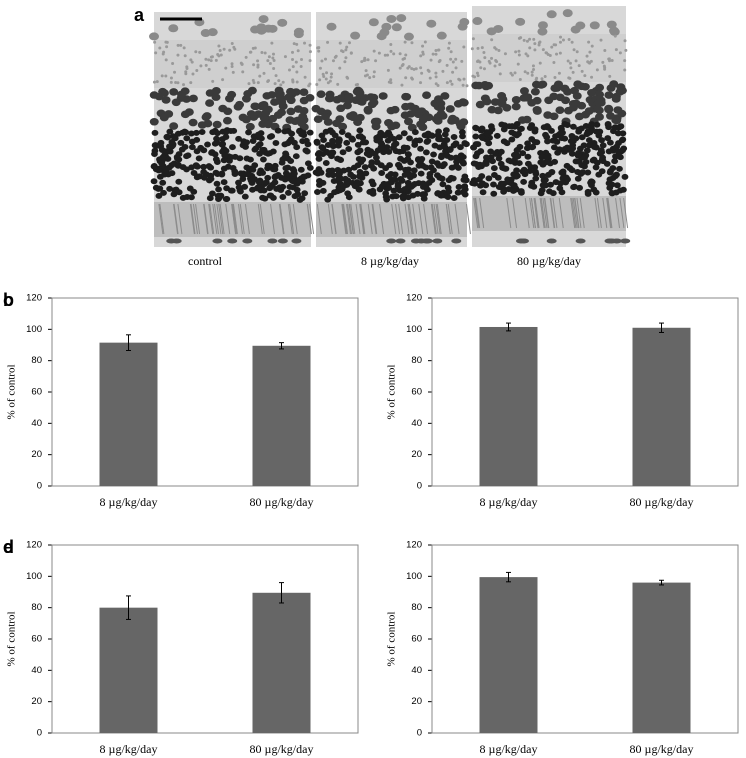  Describe the element at coordinates (419, 486) in the screenshot. I see `y-tick-label: 0` at that location.